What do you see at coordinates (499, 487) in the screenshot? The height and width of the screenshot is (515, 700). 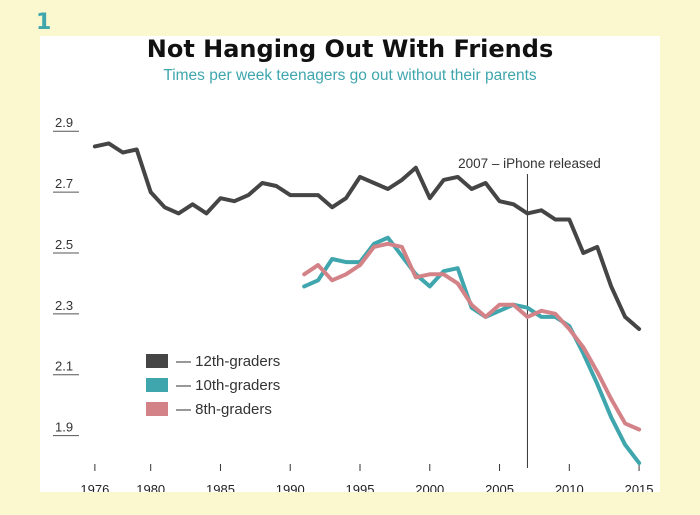 I see `x-tick-label: 2005` at bounding box center [499, 487].